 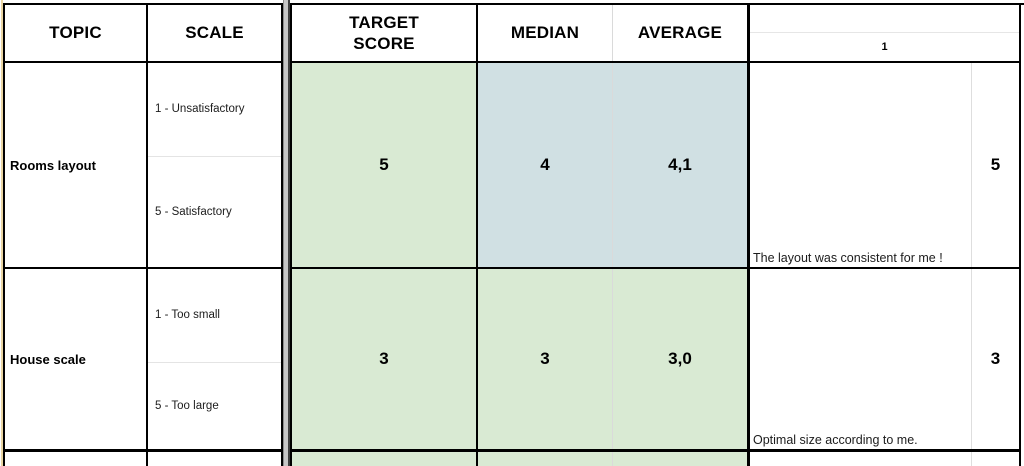 I want to click on scale-high-subcell: 5 - Satisfactory, so click(x=214, y=212).